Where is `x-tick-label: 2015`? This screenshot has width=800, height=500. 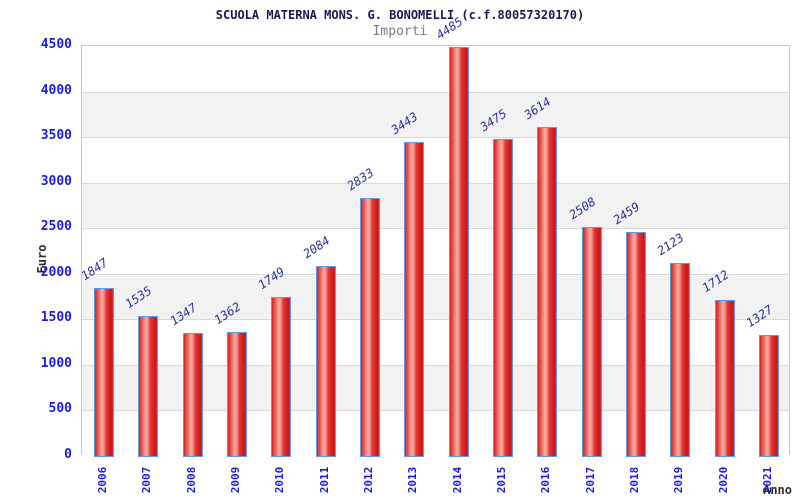 x-tick-label: 2015 is located at coordinates (501, 480).